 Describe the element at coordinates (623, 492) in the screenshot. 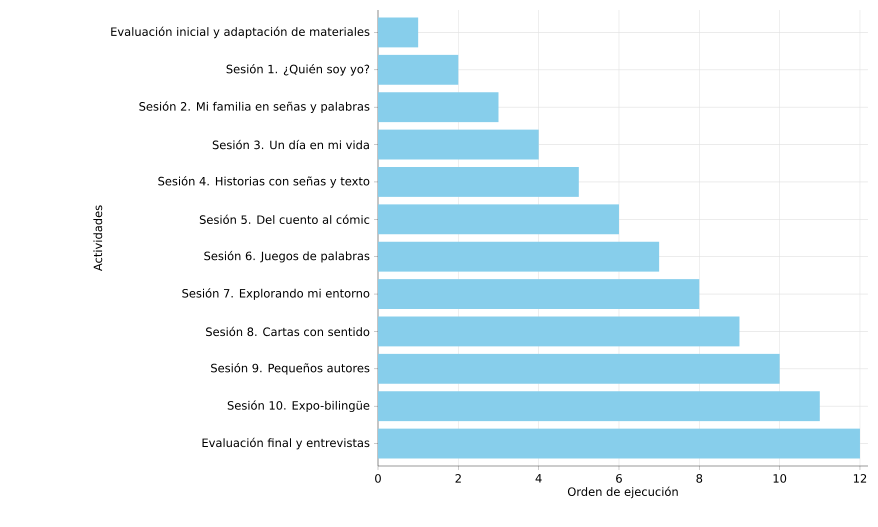

I see `x-axis-title: Orden de ejecución` at that location.